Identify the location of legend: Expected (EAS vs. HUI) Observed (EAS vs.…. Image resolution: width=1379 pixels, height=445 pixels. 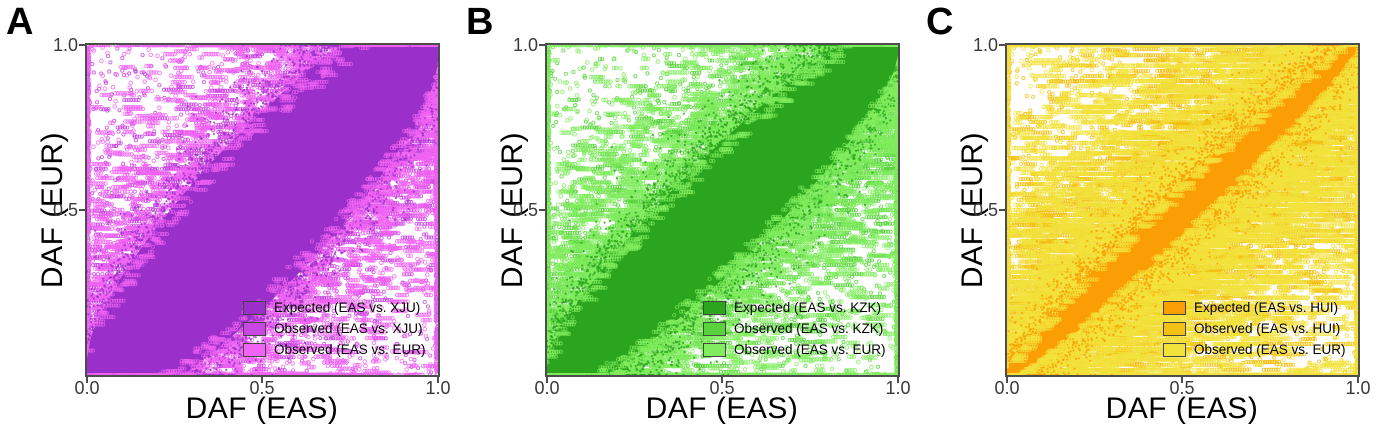
(1254, 331).